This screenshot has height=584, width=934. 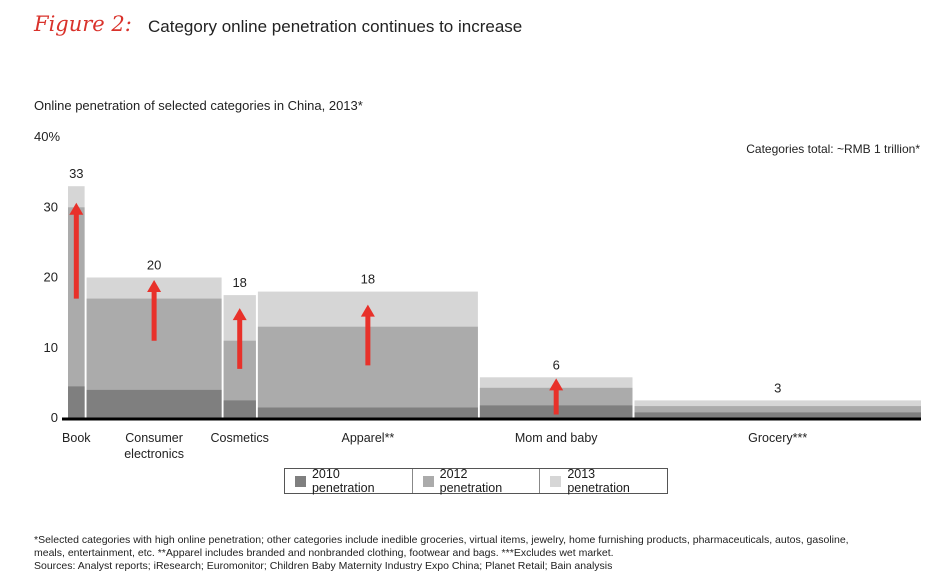 I want to click on legend-item-2013: 2013 penetration, so click(x=603, y=481).